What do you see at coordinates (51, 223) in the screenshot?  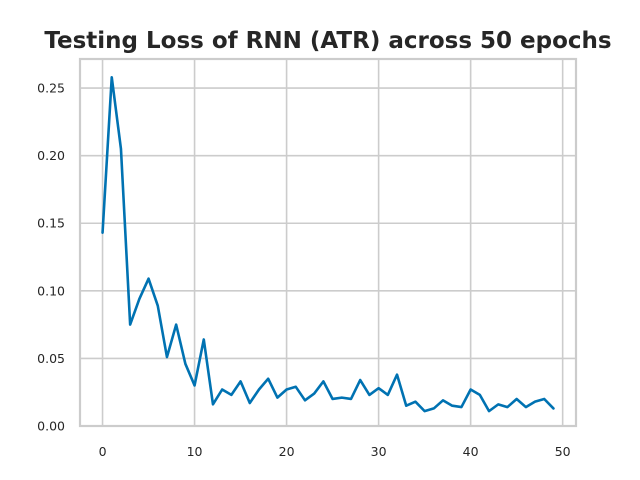 I see `y-tick-label: 0.15` at bounding box center [51, 223].